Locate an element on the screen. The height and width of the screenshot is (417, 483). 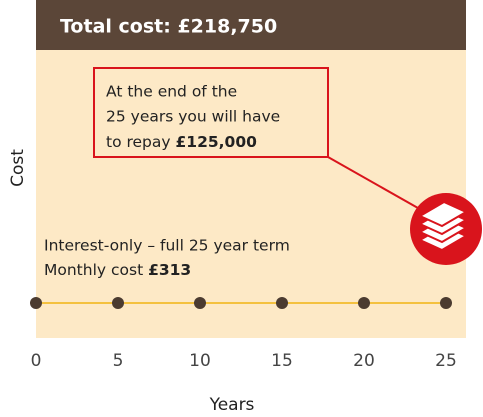
x-axis-label: Years is located at coordinates (232, 405).